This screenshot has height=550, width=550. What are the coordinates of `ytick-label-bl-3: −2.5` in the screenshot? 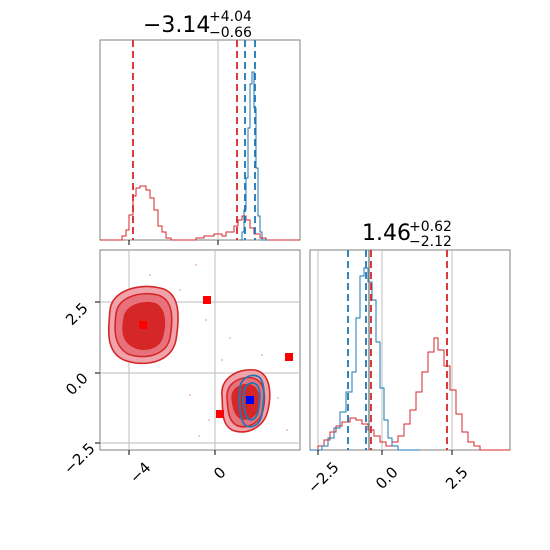 It's located at (79, 458).